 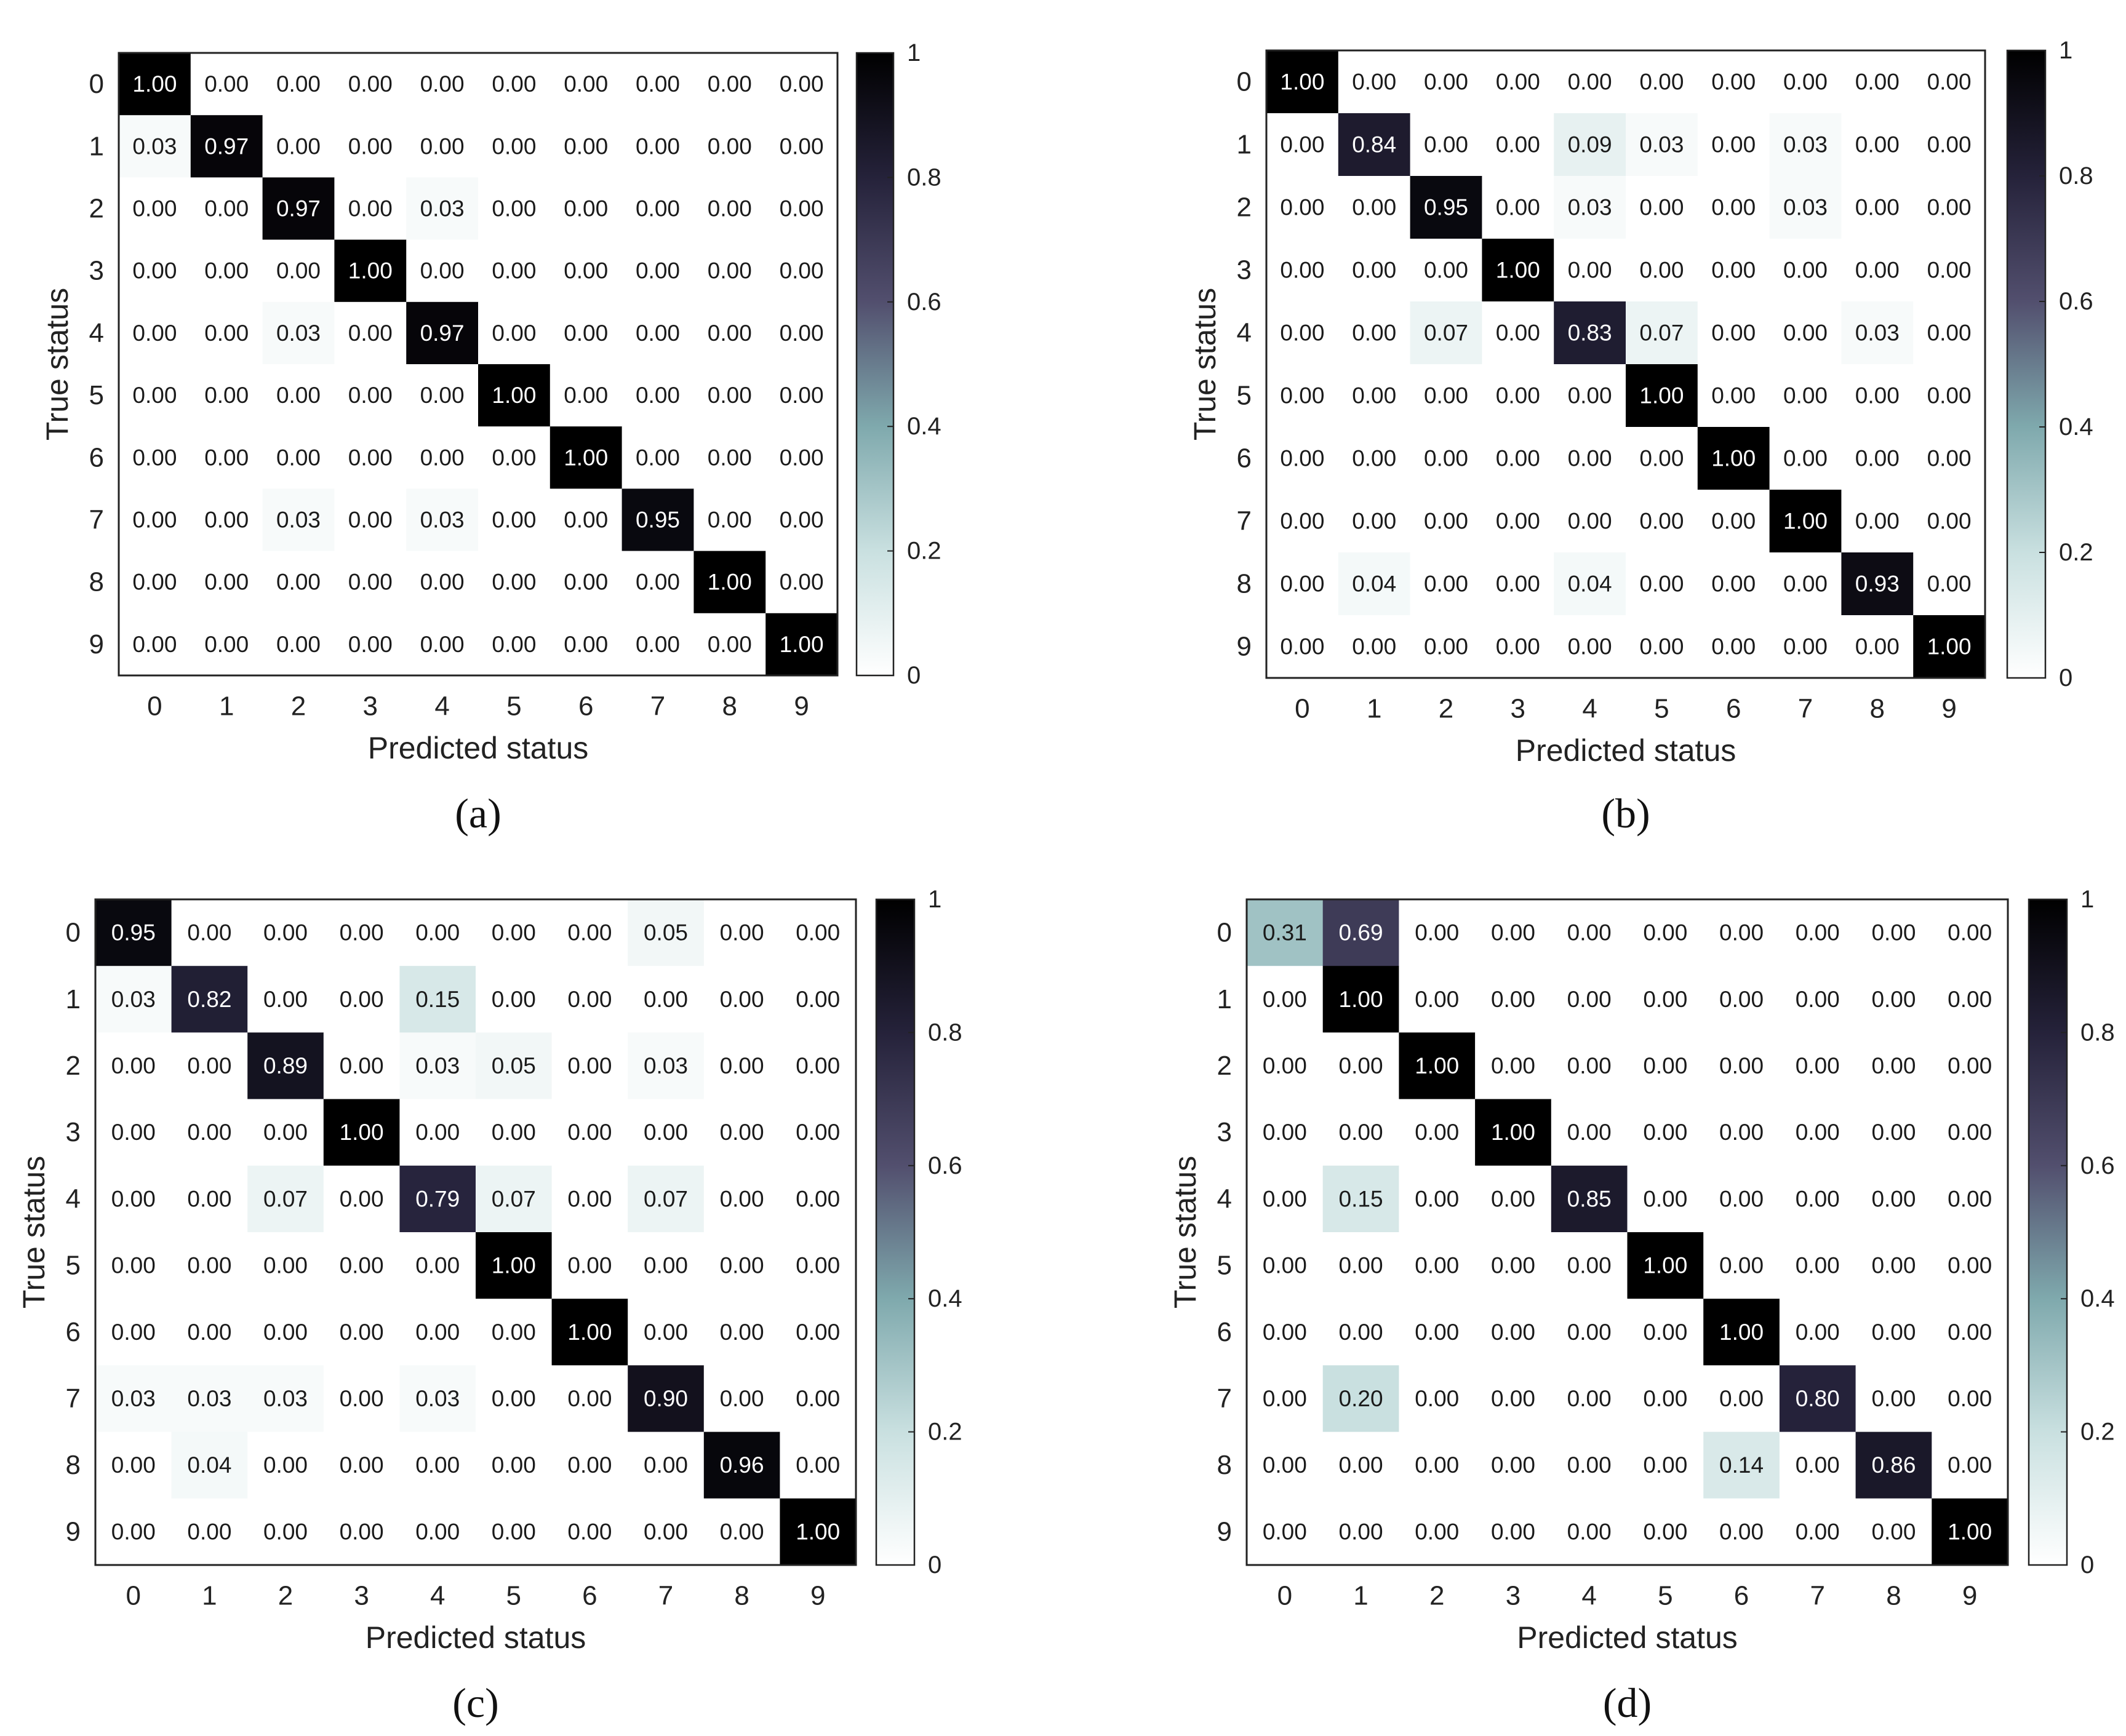 What do you see at coordinates (945, 1432) in the screenshot?
I see `colorbar-tick-label: 0.2` at bounding box center [945, 1432].